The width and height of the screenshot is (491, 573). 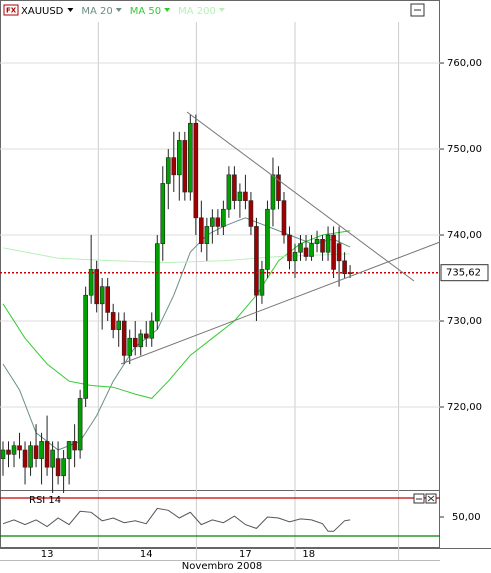 I want to click on symbol: XAUUSD, so click(x=42, y=11).